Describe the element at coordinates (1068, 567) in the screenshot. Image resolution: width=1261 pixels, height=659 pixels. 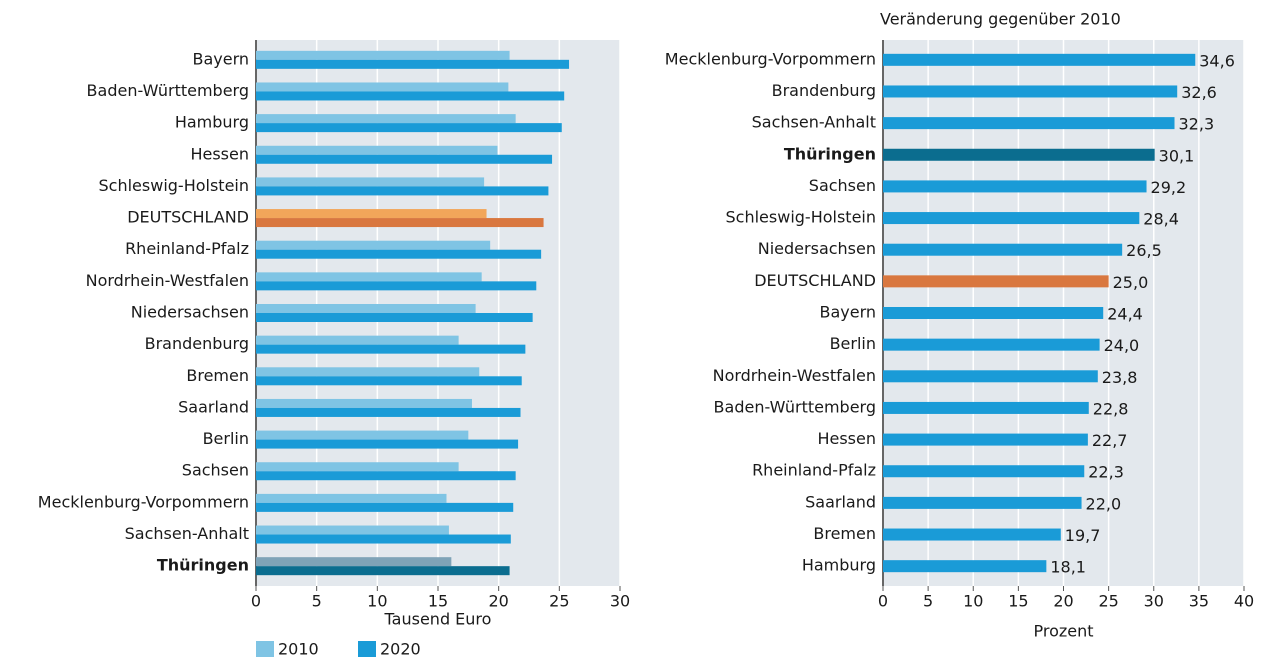
I see `data-label: 18,1` at that location.